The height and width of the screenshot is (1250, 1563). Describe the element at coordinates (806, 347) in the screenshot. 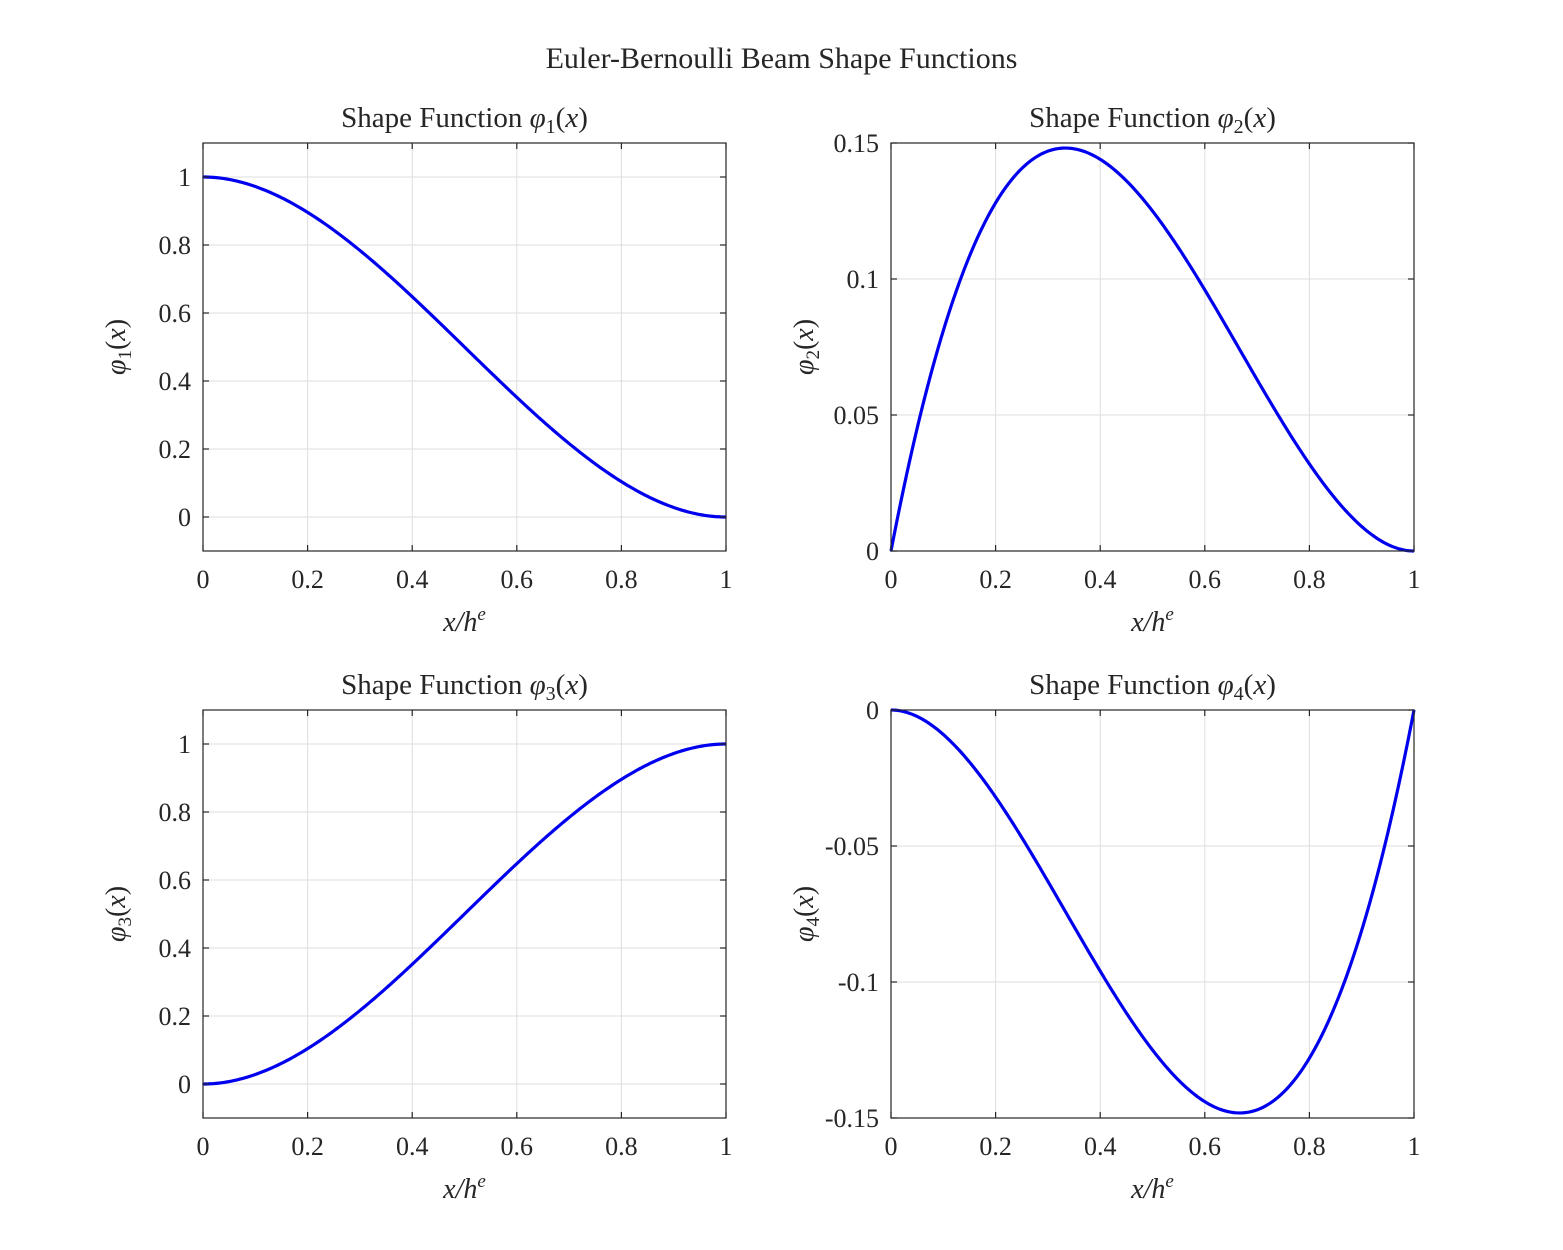

I see `y-axis-label: φ2(x)` at that location.